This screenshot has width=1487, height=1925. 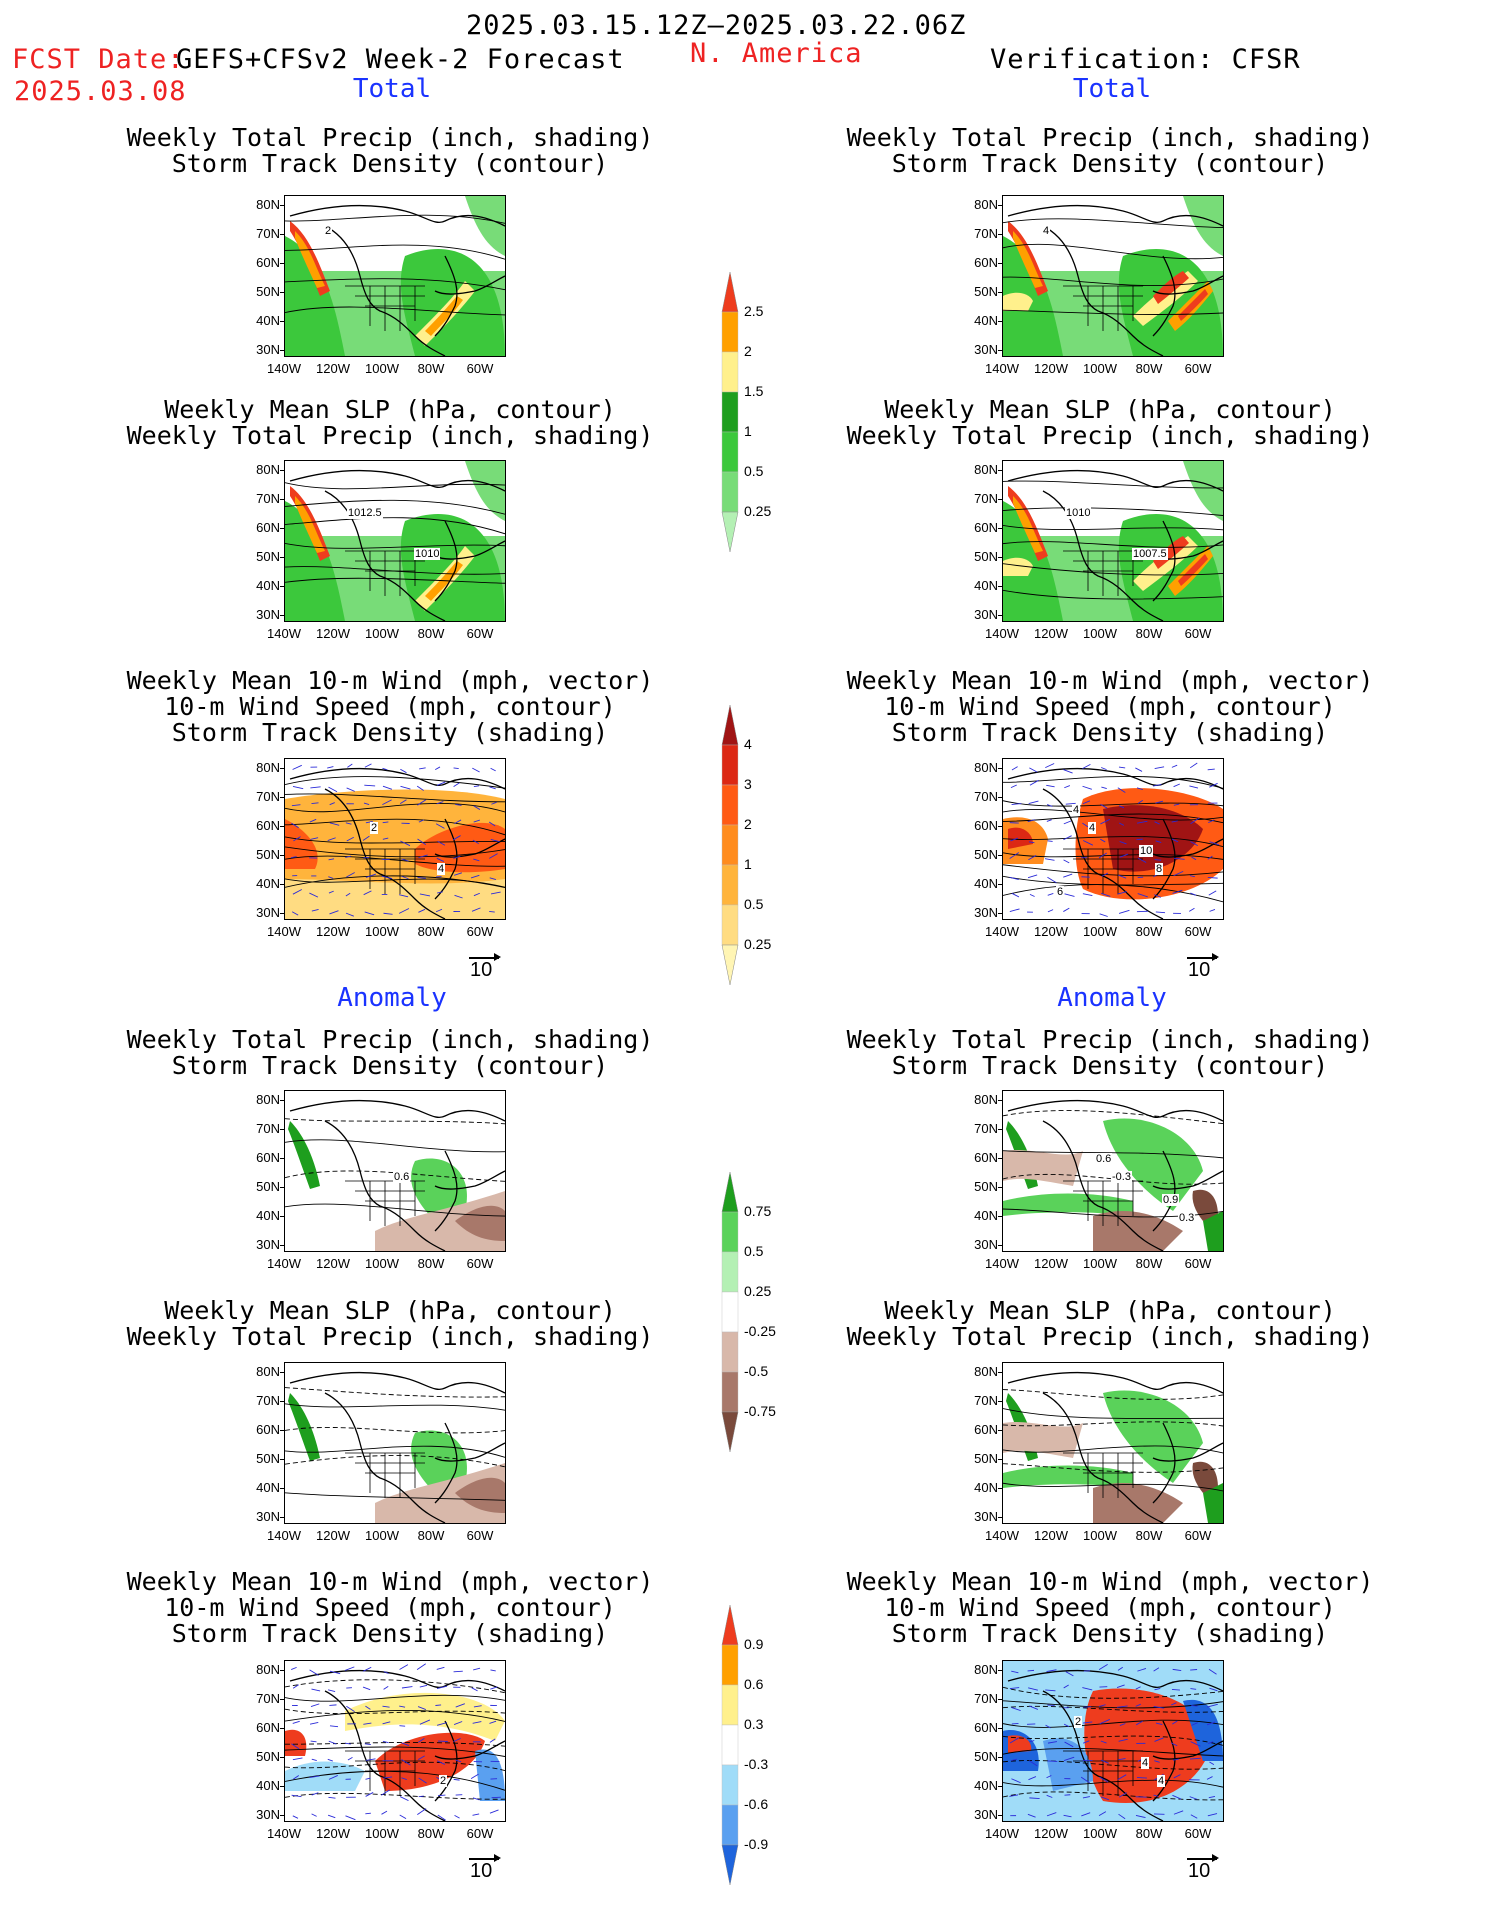 I want to click on colorbar-swatch, so click(x=730, y=965).